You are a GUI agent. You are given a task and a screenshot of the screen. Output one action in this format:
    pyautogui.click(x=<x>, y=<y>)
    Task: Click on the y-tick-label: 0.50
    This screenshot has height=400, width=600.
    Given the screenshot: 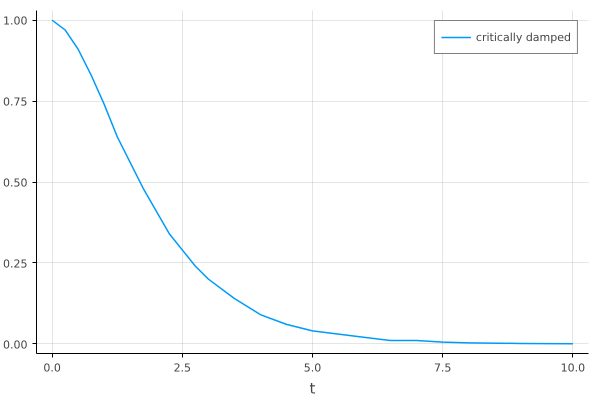 What is the action you would take?
    pyautogui.click(x=15, y=183)
    